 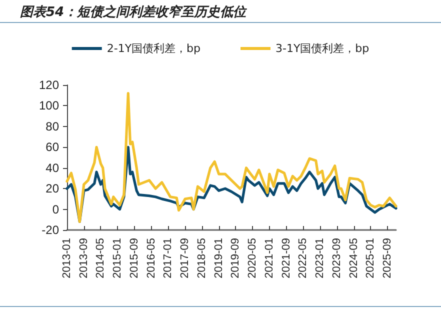 I want to click on x-tick-label: 2017-01, so click(x=168, y=258).